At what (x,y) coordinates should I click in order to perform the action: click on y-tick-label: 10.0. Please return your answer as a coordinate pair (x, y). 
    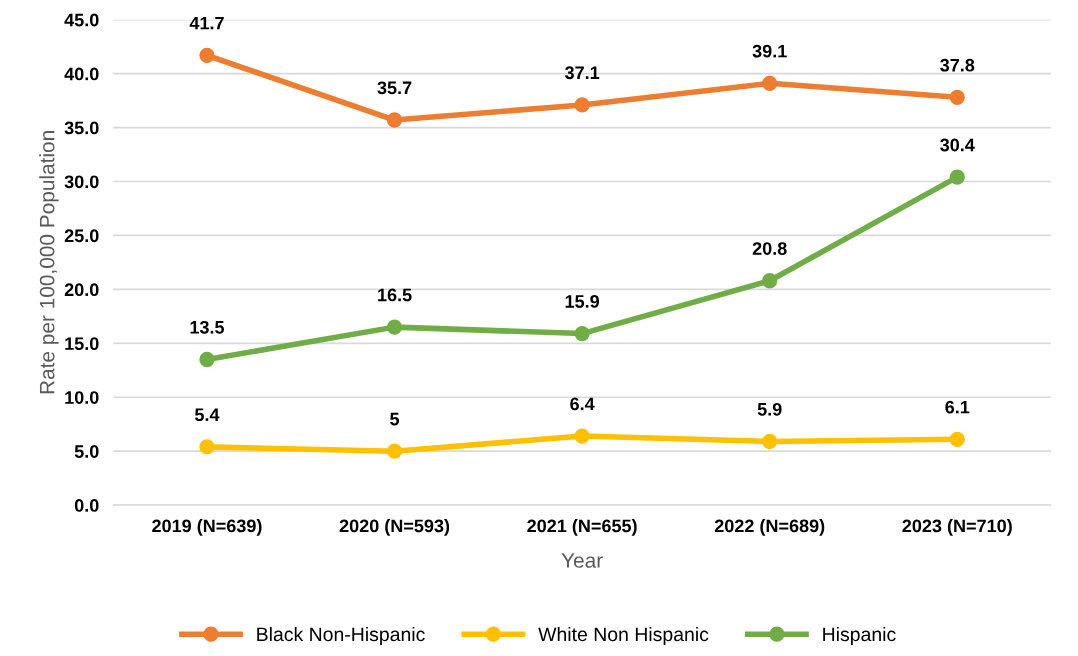
    Looking at the image, I should click on (82, 397).